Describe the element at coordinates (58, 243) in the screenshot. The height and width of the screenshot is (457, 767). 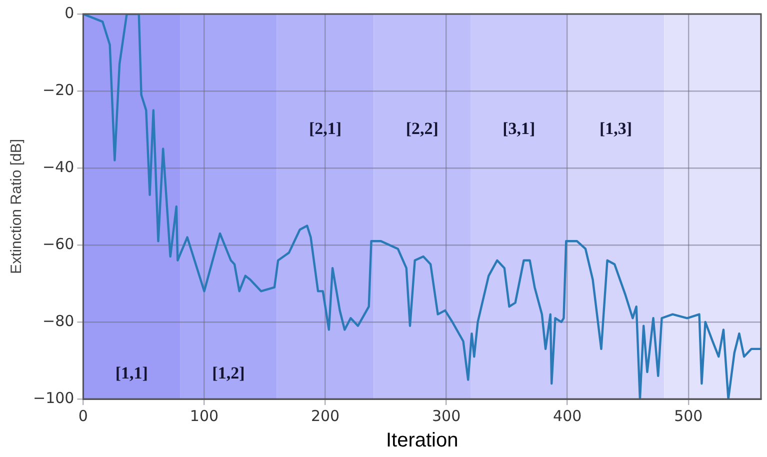
I see `y-tick-label: −60` at that location.